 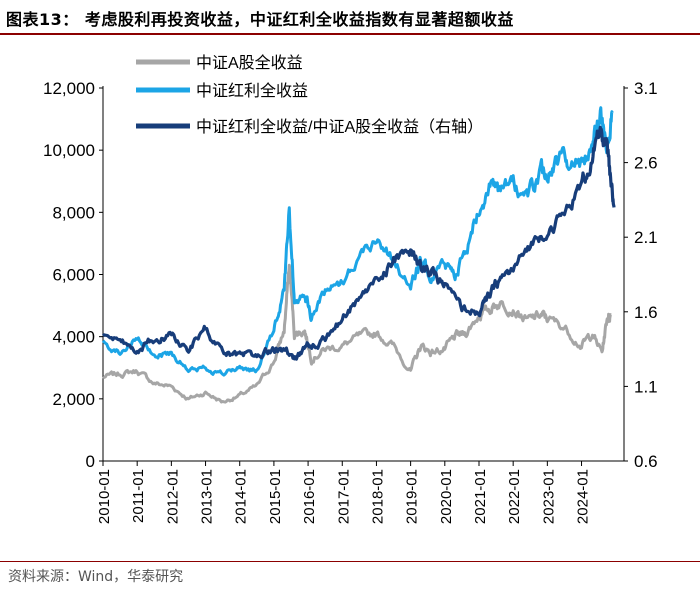 What do you see at coordinates (69, 150) in the screenshot?
I see `y-left-tick-label: 10,000` at bounding box center [69, 150].